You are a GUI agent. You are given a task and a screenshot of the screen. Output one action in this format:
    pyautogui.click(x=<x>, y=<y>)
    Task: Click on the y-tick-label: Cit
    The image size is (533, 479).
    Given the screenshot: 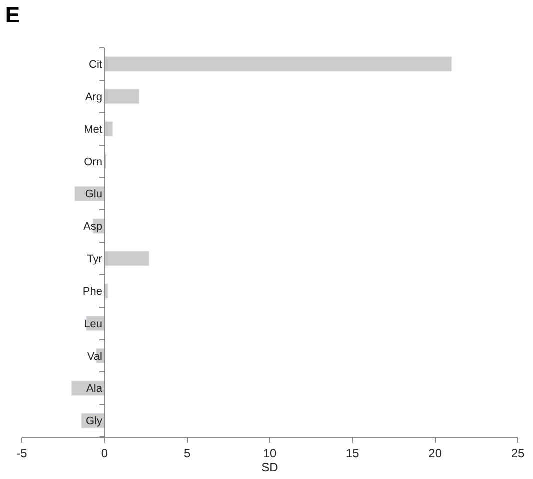 What is the action you would take?
    pyautogui.click(x=95, y=65)
    